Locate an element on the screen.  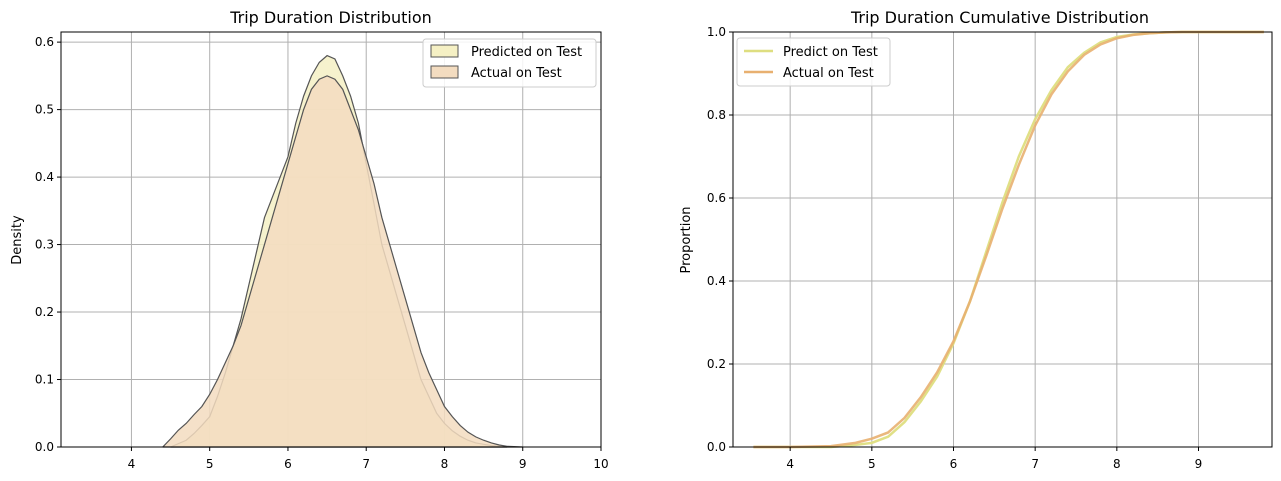
legend-label-actual-cdf: Actual on Test is located at coordinates (828, 73).